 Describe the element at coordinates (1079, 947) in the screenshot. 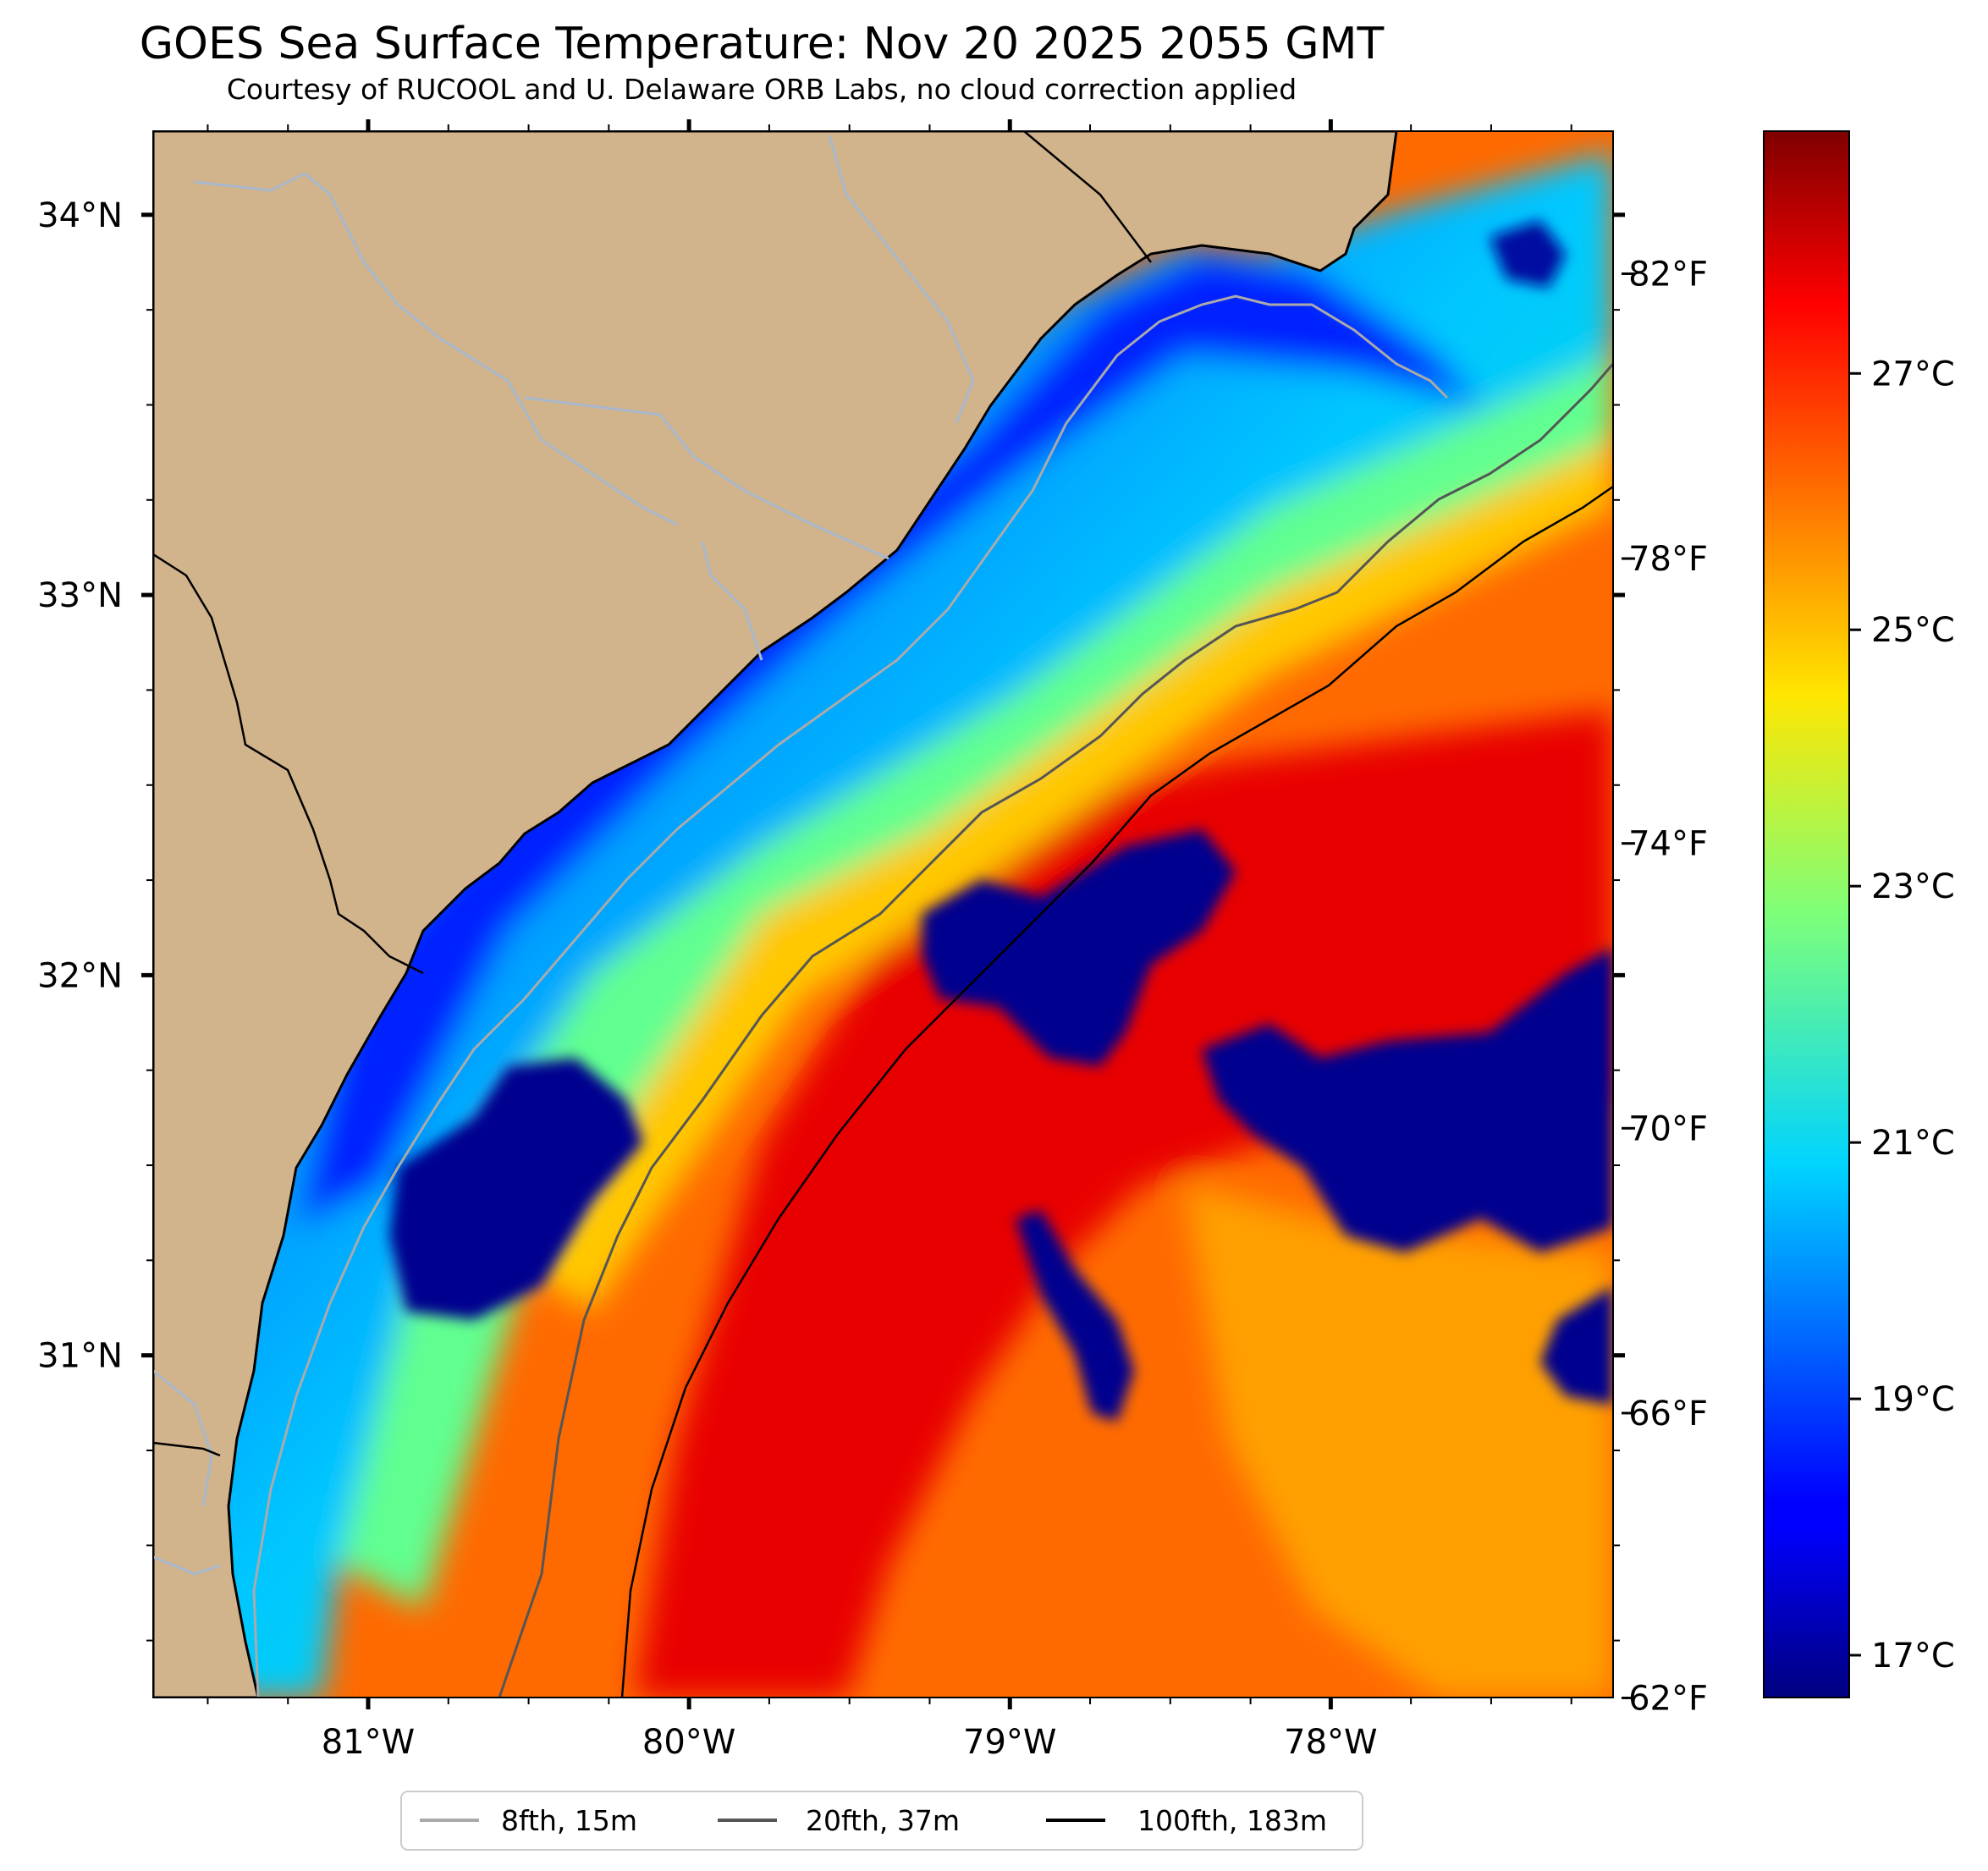

I see `cold-patch-central` at that location.